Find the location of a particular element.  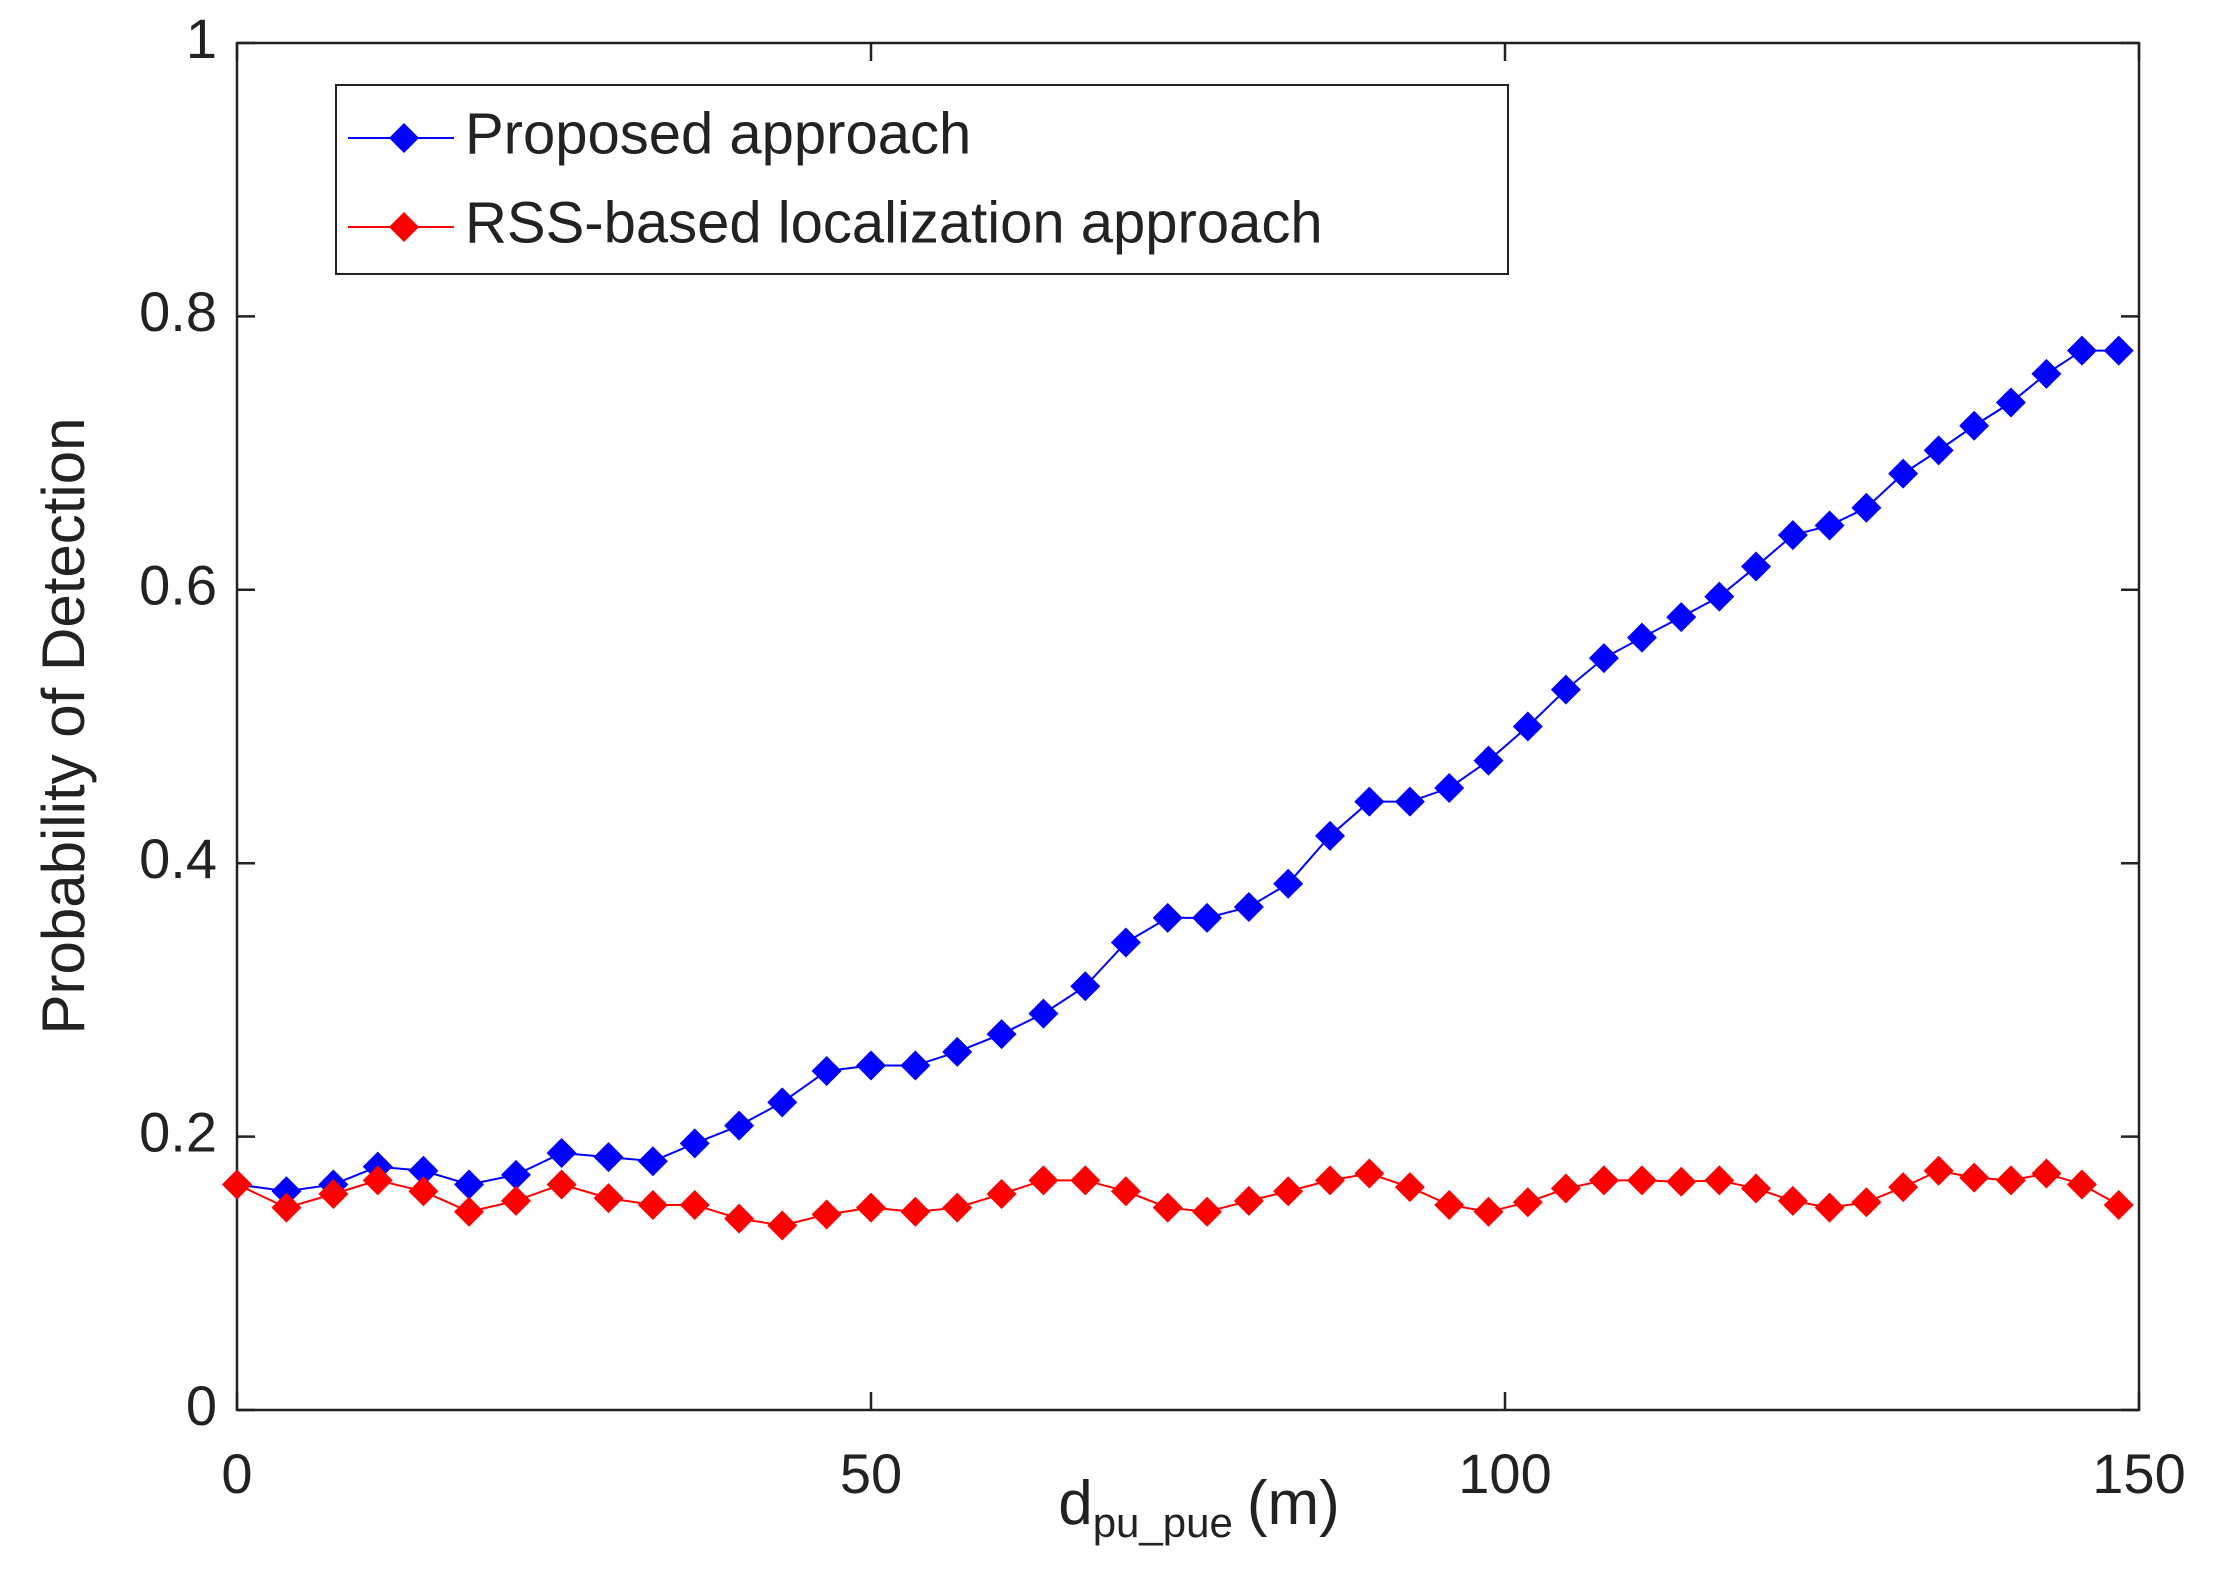

x-axis-label: dpu_pue (m) is located at coordinates (1199, 1507).